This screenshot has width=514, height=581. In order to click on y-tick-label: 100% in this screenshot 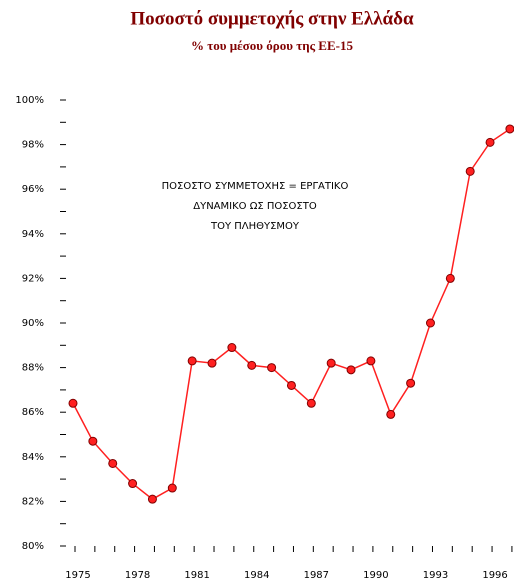, I will do `click(29, 100)`.